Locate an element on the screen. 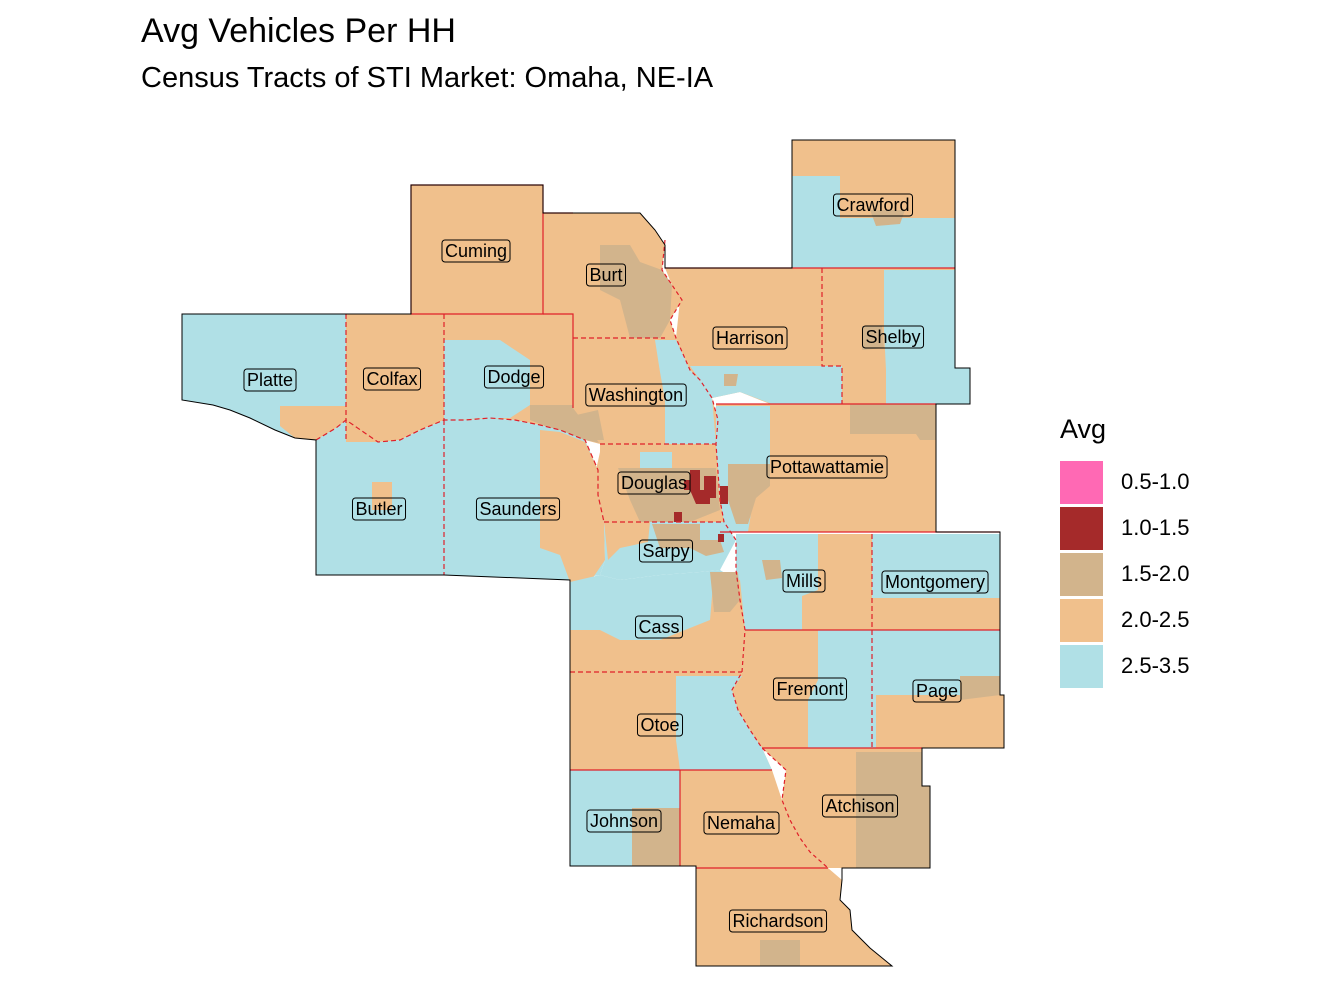 The image size is (1344, 1008). county-label-text: Burt is located at coordinates (605, 275).